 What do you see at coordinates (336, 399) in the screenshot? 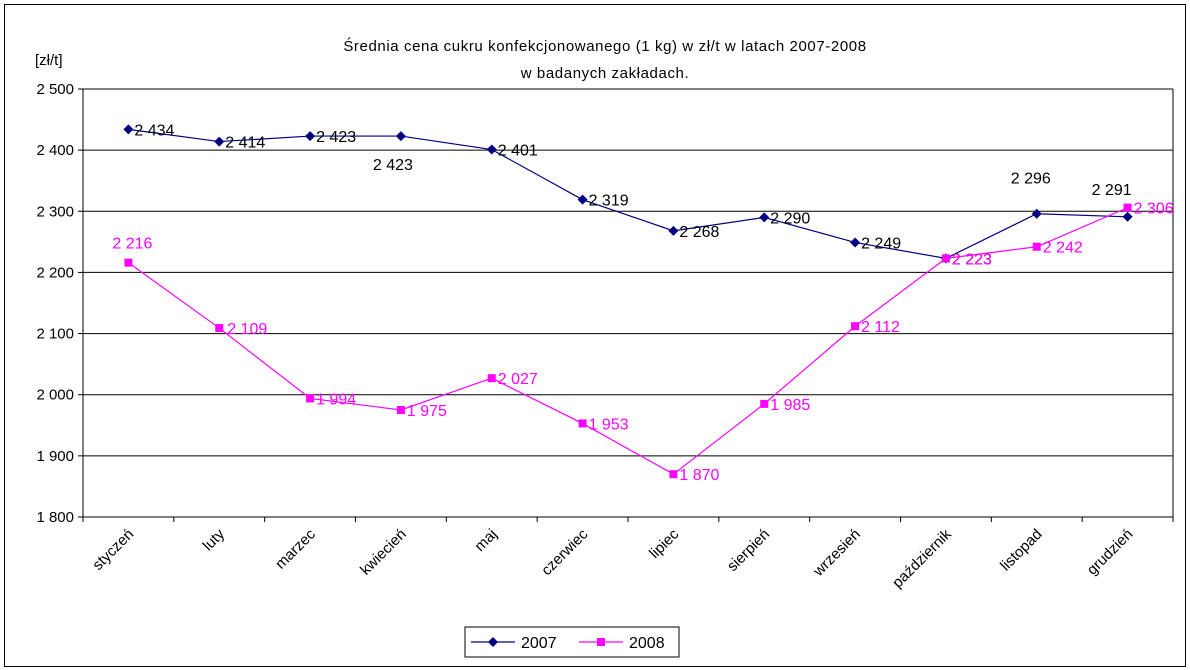
I see `data-label: 1 994` at bounding box center [336, 399].